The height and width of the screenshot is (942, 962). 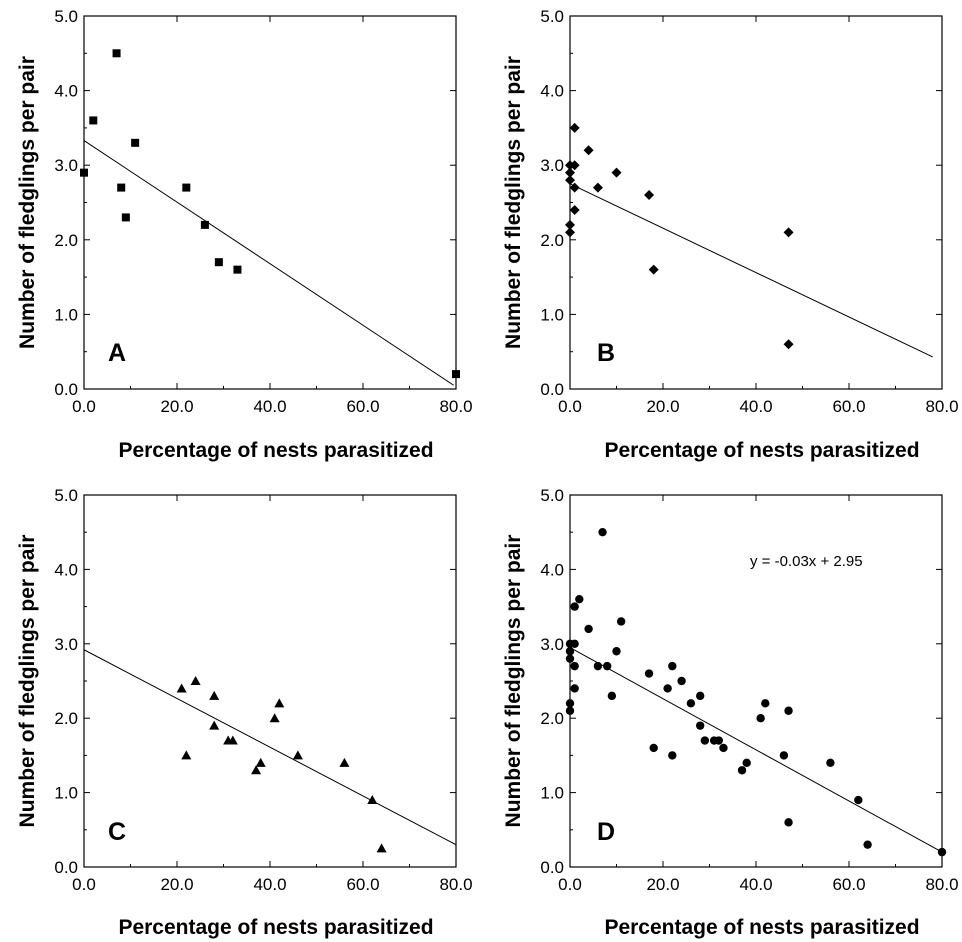 What do you see at coordinates (117, 832) in the screenshot?
I see `panel-letter: C` at bounding box center [117, 832].